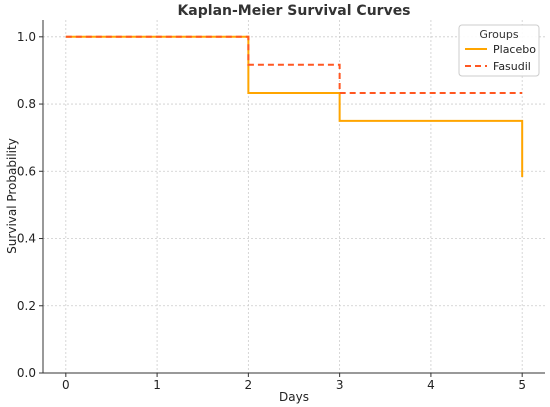  What do you see at coordinates (26, 37) in the screenshot?
I see `y-tick-label: 1.0` at bounding box center [26, 37].